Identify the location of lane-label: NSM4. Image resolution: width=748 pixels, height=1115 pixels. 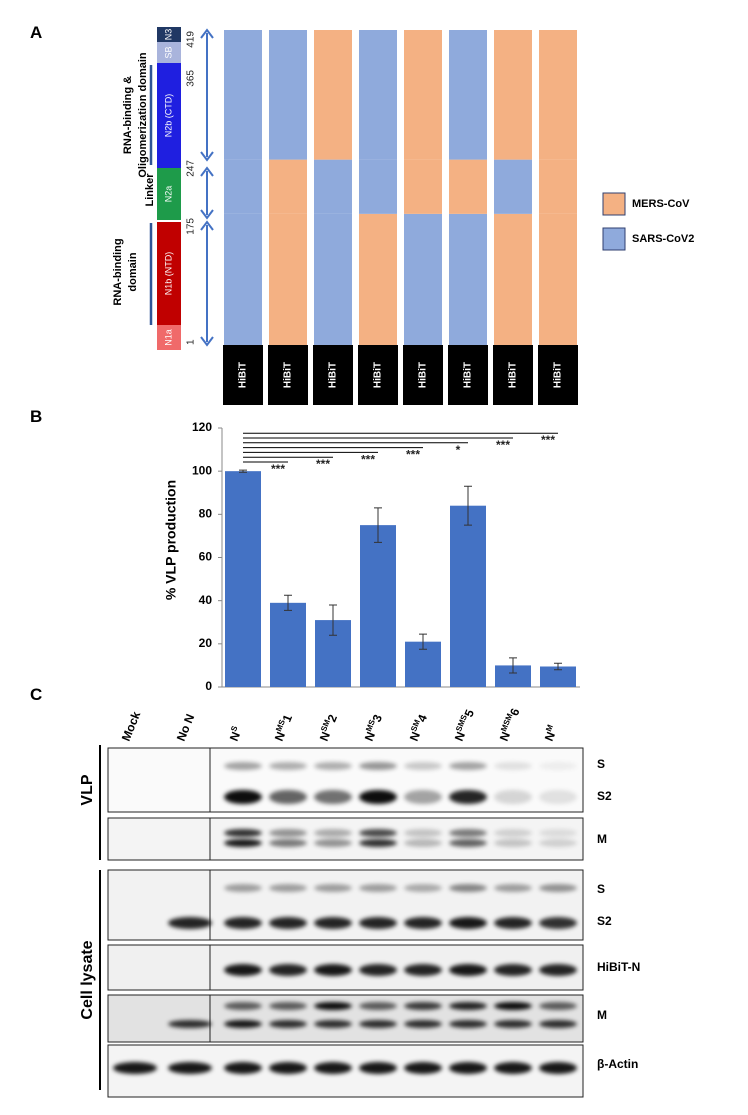
(418, 727).